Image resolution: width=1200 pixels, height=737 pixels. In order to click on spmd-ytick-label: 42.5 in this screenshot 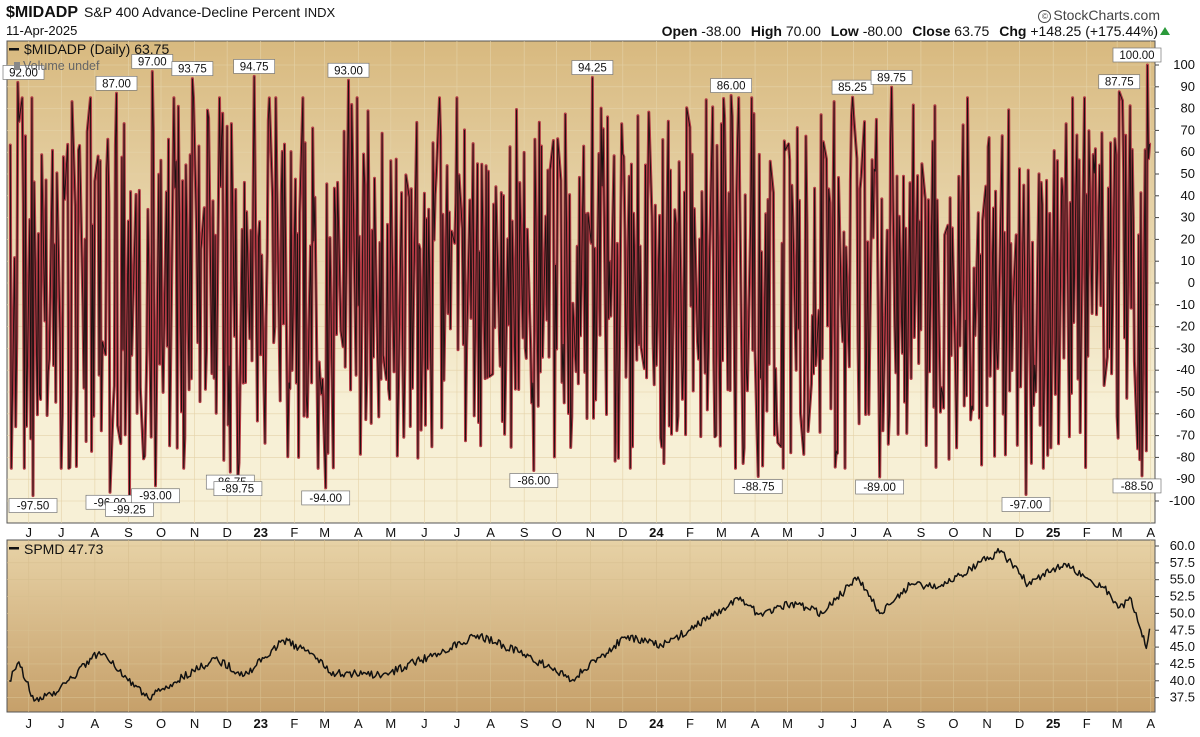, I will do `click(1182, 663)`.